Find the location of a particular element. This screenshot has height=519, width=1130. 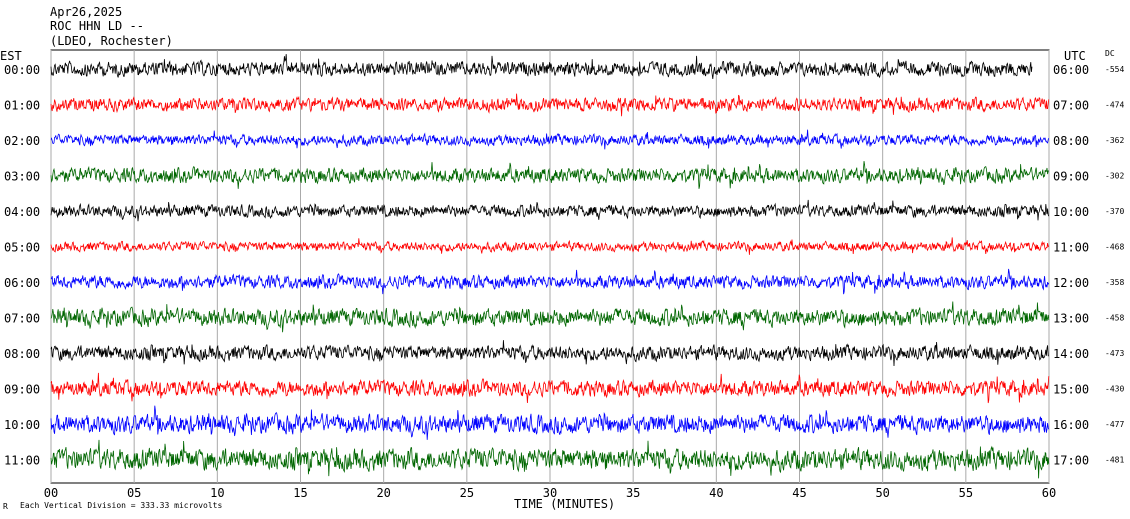

dc-label: -481 is located at coordinates (1114, 460).